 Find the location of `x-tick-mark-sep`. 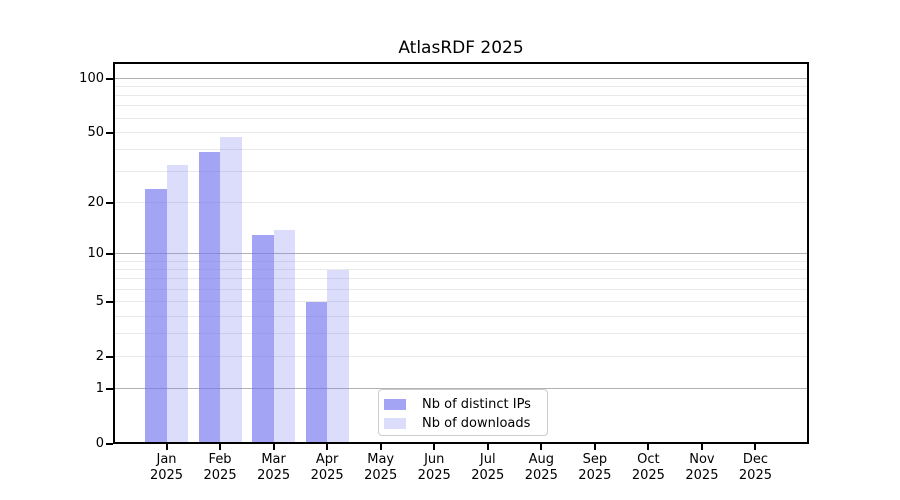

x-tick-mark-sep is located at coordinates (594, 447).